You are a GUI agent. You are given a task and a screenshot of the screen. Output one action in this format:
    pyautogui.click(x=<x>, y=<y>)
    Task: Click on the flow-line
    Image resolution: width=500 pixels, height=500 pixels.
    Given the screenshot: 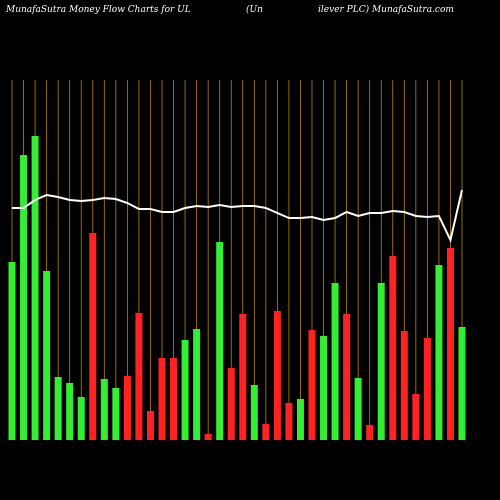 What is the action you would take?
    pyautogui.click(x=237, y=216)
    